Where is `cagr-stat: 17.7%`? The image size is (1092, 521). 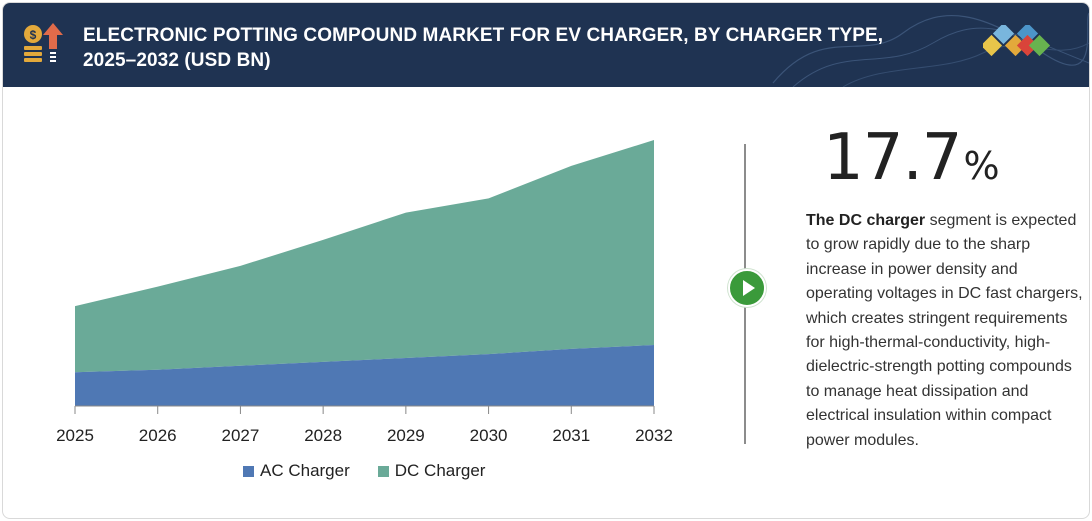
cagr-stat: 17.7% is located at coordinates (911, 158).